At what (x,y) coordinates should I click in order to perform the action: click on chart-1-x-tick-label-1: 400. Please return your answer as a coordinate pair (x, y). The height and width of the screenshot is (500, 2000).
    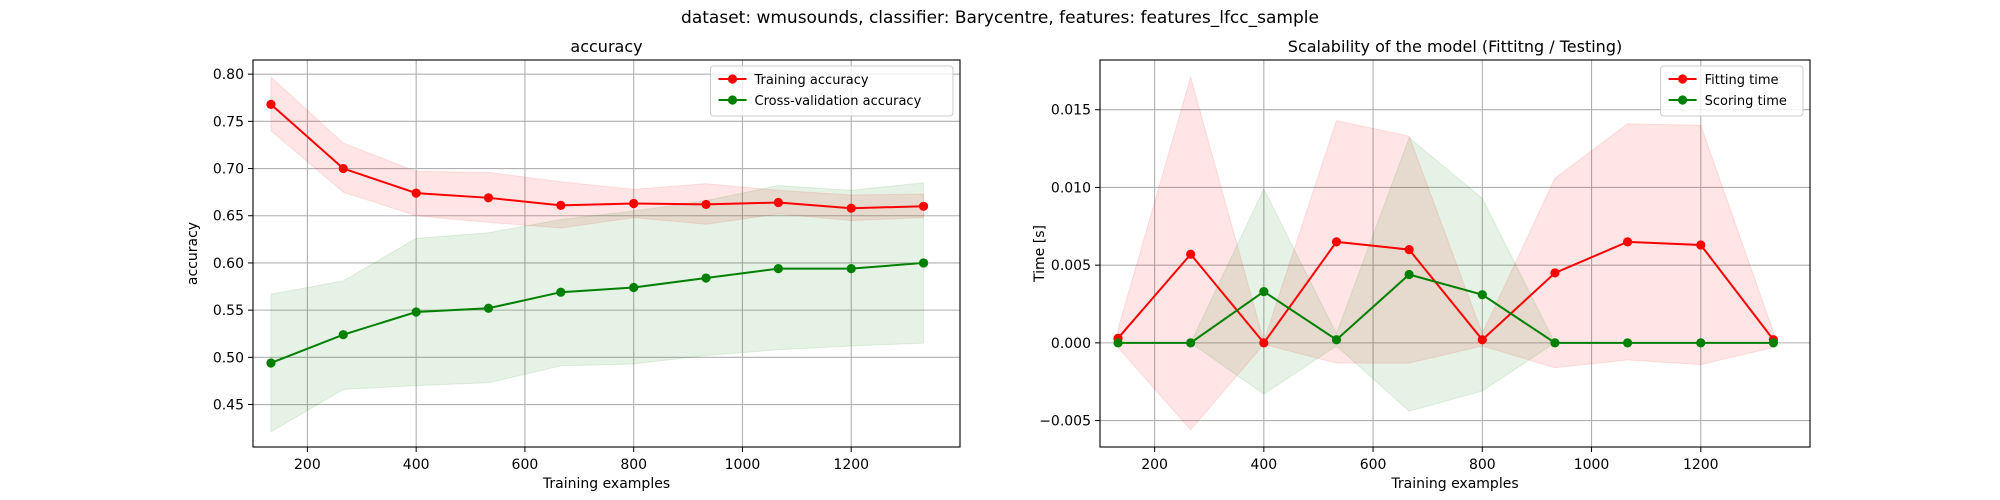
    Looking at the image, I should click on (1263, 465).